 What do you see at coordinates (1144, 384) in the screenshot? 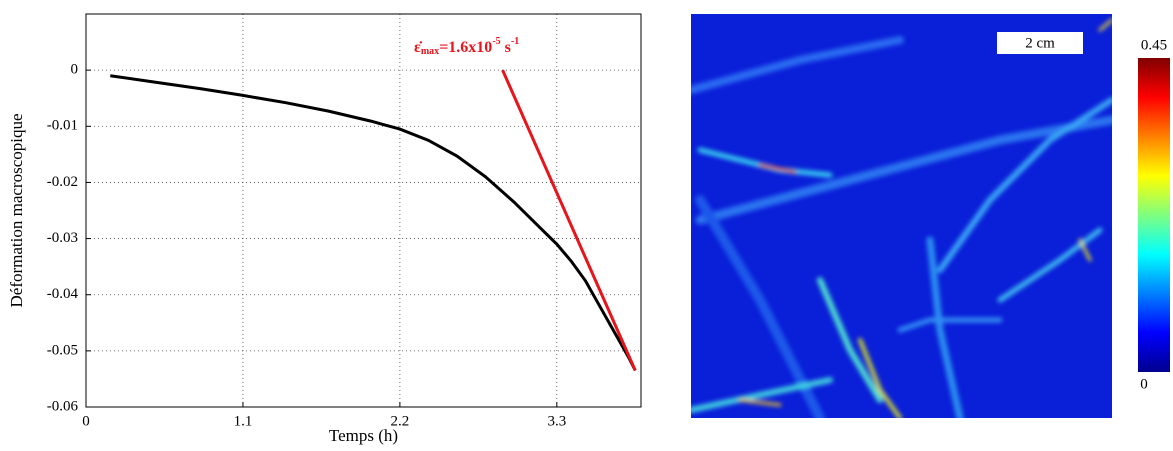
I see `colorbar-label: 0` at bounding box center [1144, 384].